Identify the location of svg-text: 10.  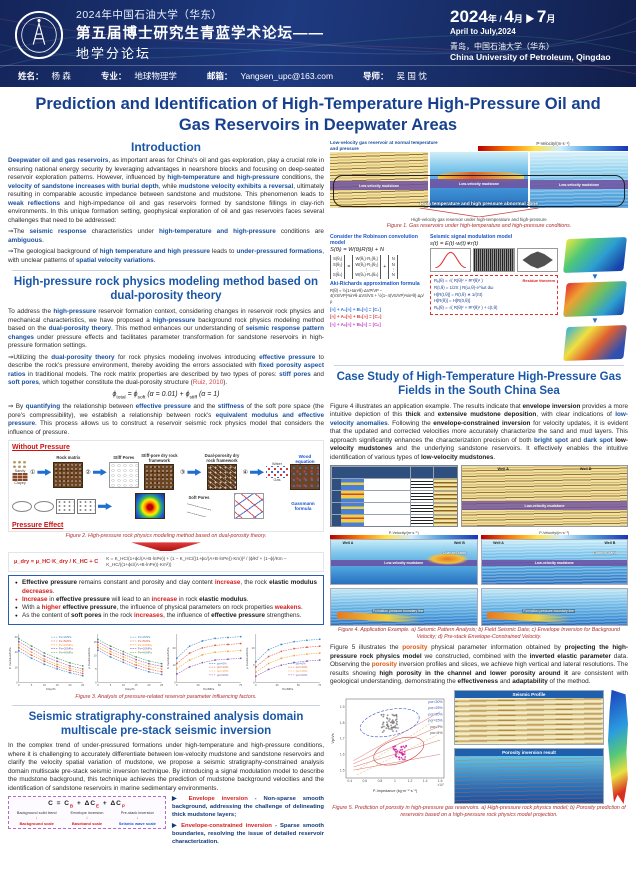
(123, 685).